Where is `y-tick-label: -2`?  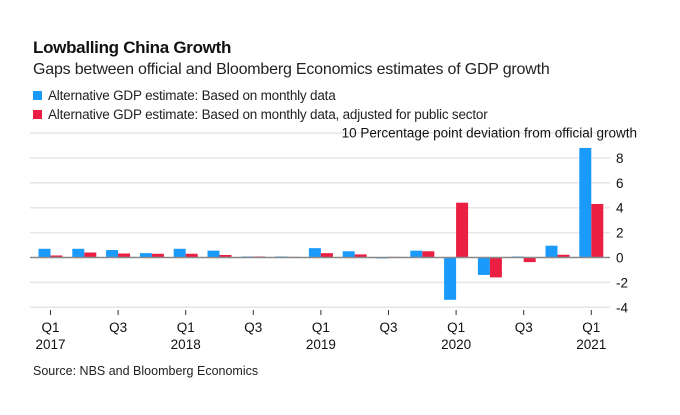 y-tick-label: -2 is located at coordinates (622, 282).